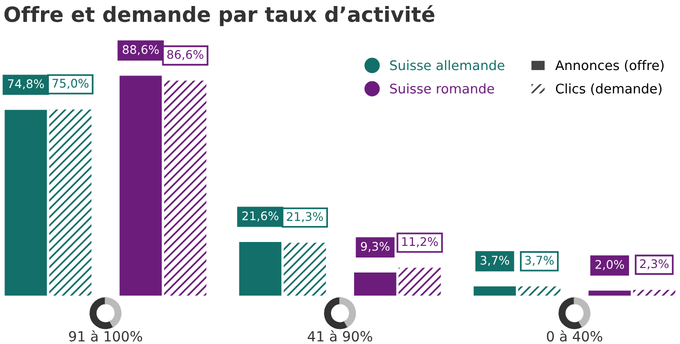 The image size is (680, 344). I want to click on data-label: 75,0%, so click(70, 83).